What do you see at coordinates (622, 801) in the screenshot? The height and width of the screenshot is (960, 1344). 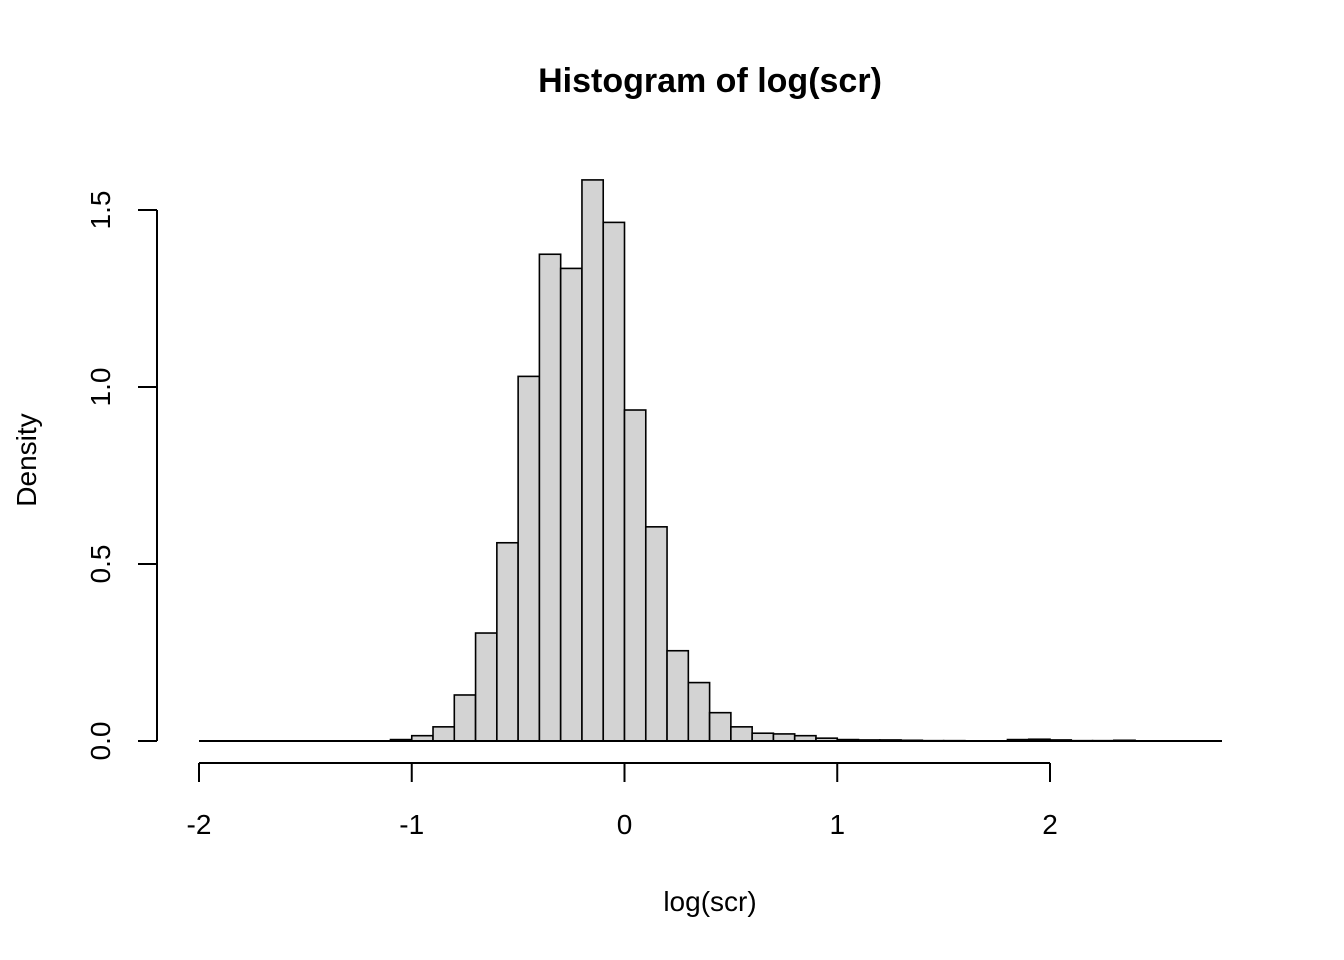 I see `x-axis: -2 -1 0 1 2` at bounding box center [622, 801].